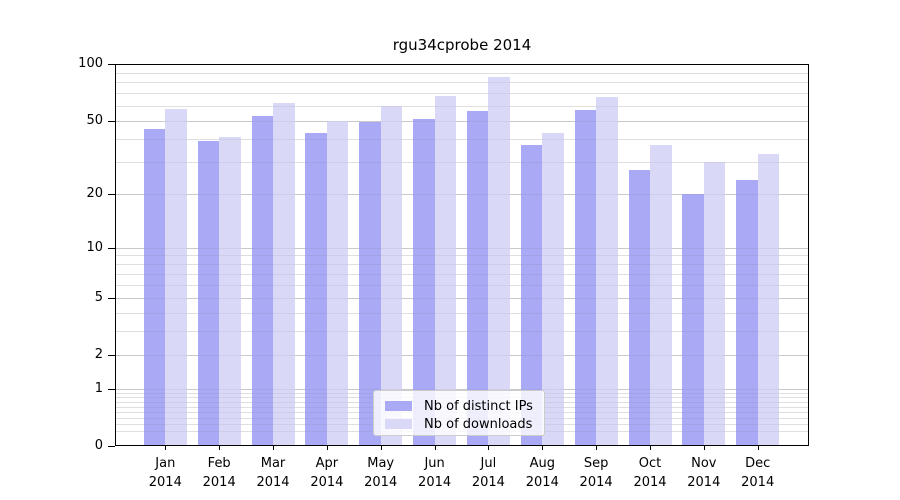 Image resolution: width=900 pixels, height=500 pixels. Describe the element at coordinates (219, 463) in the screenshot. I see `x-tick-month: Feb` at that location.